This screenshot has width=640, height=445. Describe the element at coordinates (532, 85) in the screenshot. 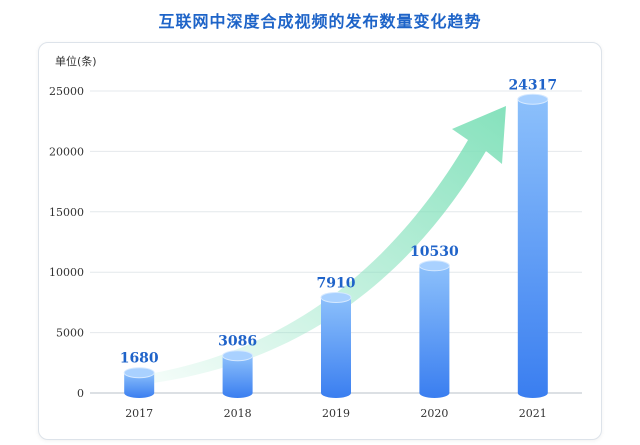

I see `data-label: 24317` at that location.